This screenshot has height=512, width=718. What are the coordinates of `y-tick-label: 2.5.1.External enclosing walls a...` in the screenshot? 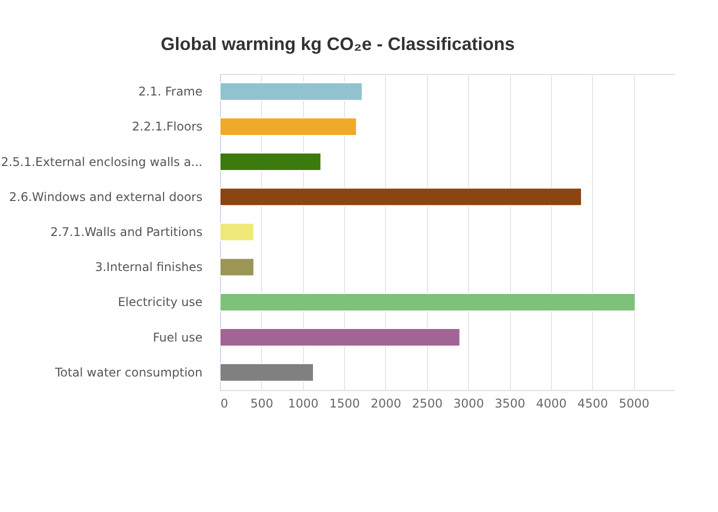 It's located at (101, 161).